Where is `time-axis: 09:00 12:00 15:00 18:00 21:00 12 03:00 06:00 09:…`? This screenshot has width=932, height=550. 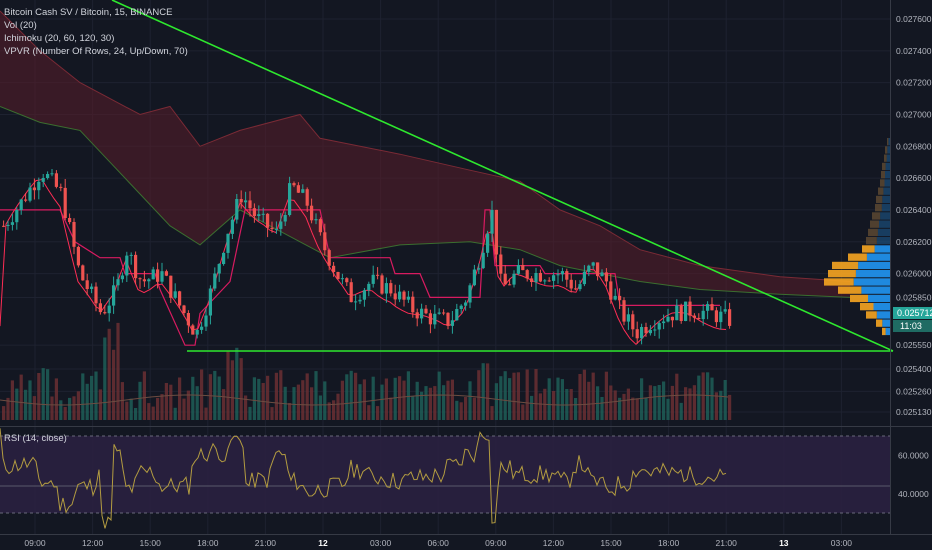
time-axis: 09:00 12:00 15:00 18:00 21:00 12 03:00 06:00 09:… is located at coordinates (466, 541).